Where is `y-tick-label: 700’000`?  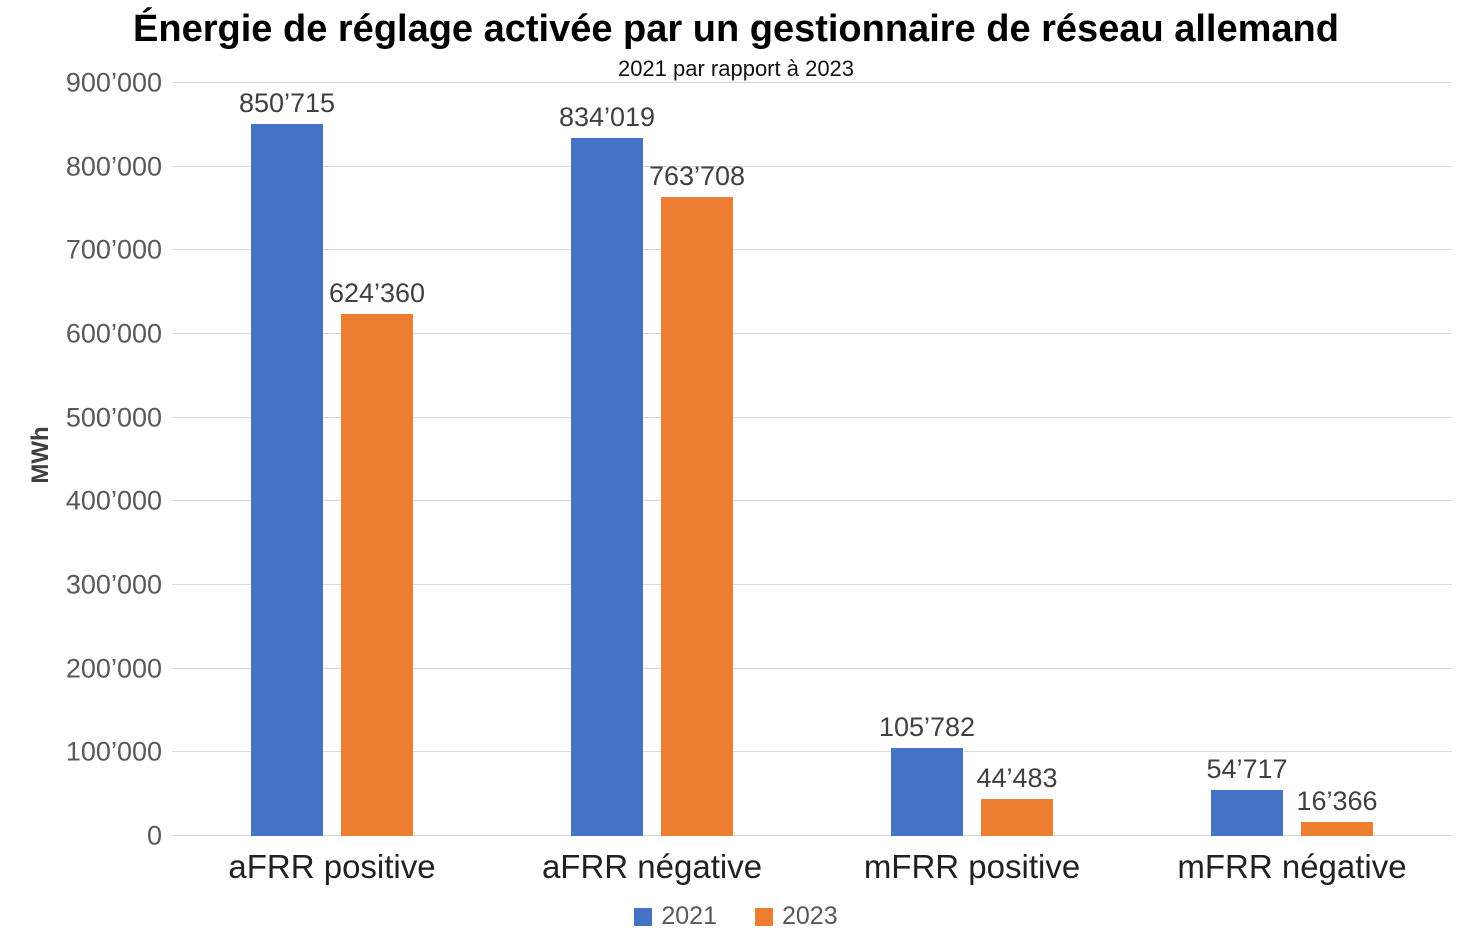 y-tick-label: 700’000 is located at coordinates (113, 249).